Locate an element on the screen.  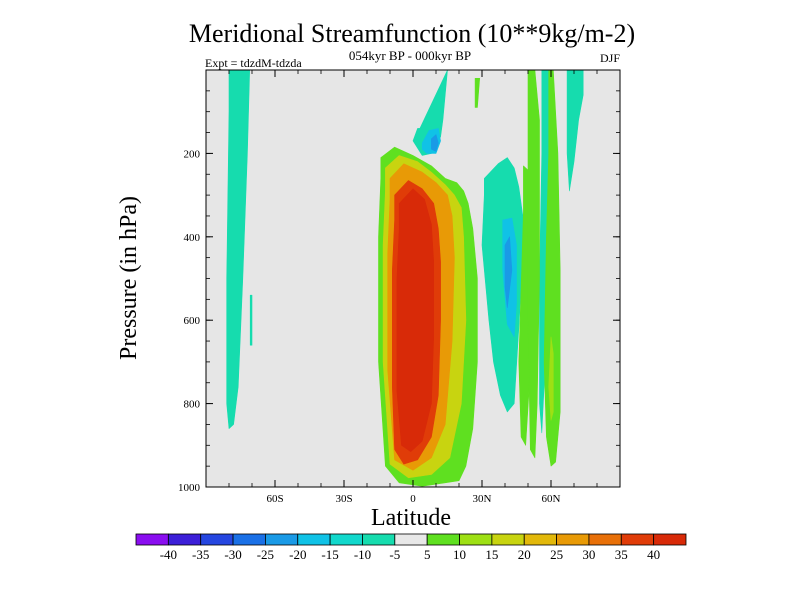
y-tick-label: 600 is located at coordinates (192, 321).